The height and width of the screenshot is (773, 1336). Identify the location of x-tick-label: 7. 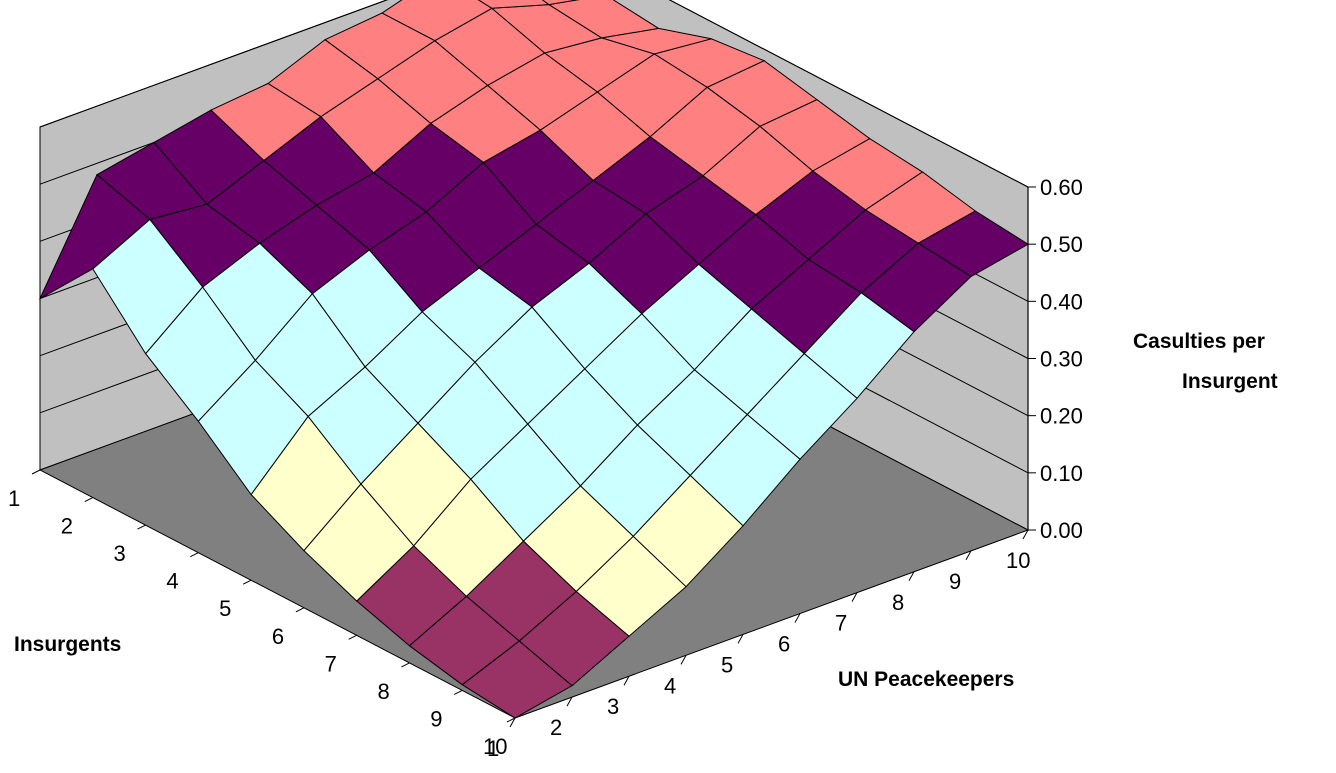
(841, 623).